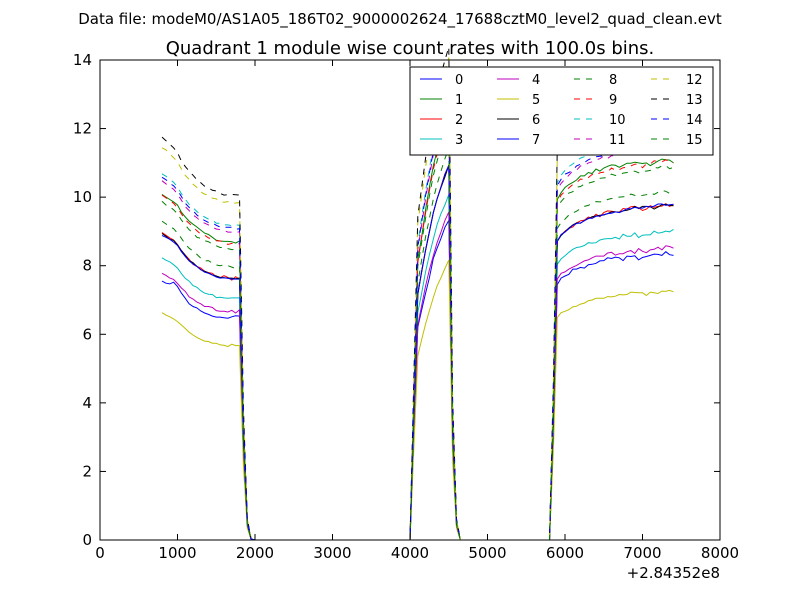 Image resolution: width=800 pixels, height=600 pixels. Describe the element at coordinates (536, 100) in the screenshot. I see `legend-label-5: 5` at that location.